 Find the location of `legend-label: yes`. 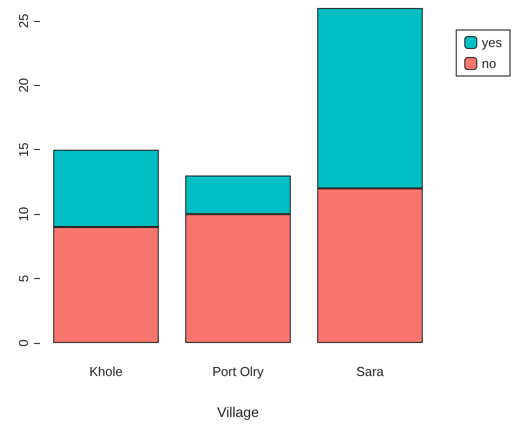

legend-label: yes is located at coordinates (492, 42).